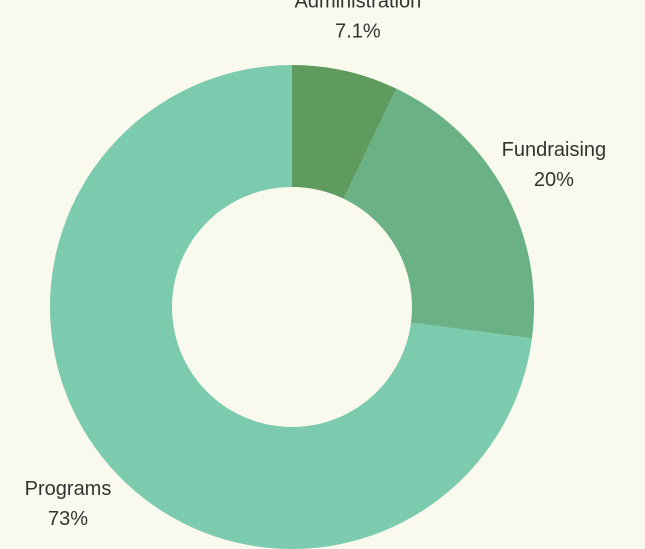 The width and height of the screenshot is (645, 549). What do you see at coordinates (554, 150) in the screenshot?
I see `slice-label: Fundraising` at bounding box center [554, 150].